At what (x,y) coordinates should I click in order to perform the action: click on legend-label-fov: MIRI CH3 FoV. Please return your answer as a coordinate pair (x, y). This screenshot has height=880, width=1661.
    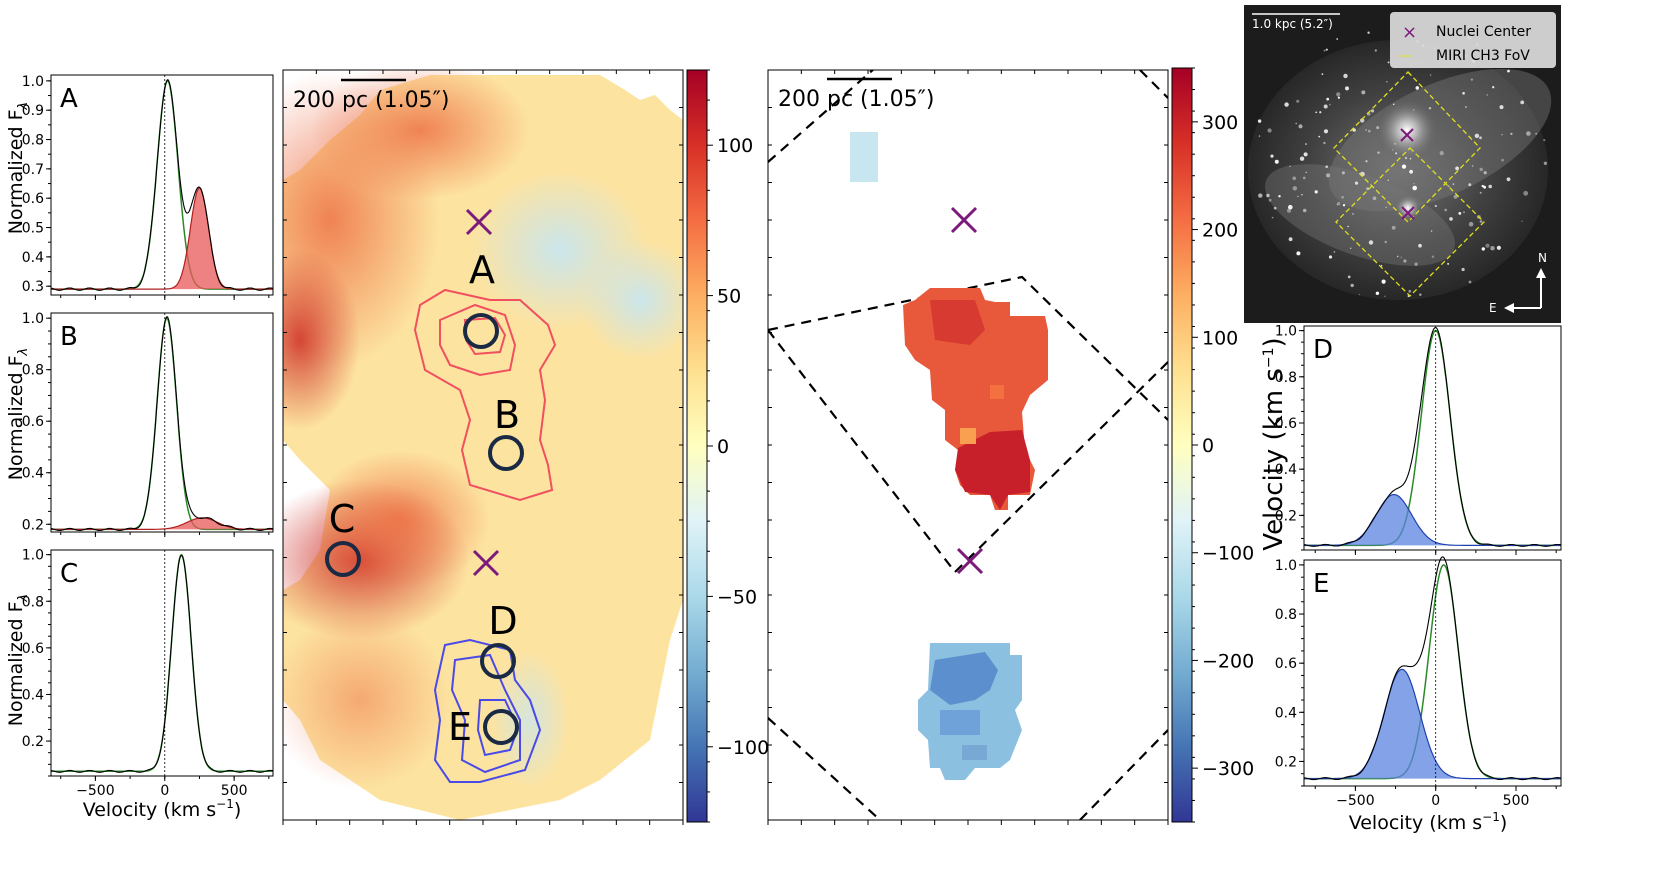
    Looking at the image, I should click on (1483, 56).